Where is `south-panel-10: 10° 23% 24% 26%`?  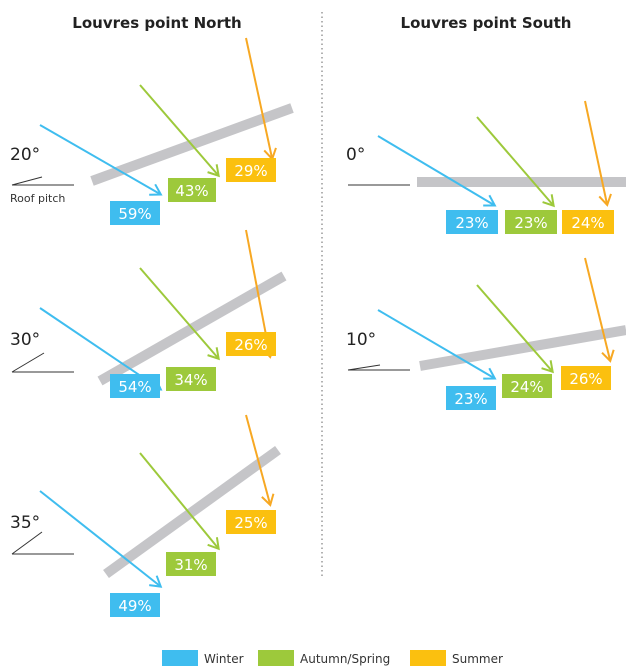 south-panel-10: 10° 23% 24% 26% is located at coordinates (486, 333).